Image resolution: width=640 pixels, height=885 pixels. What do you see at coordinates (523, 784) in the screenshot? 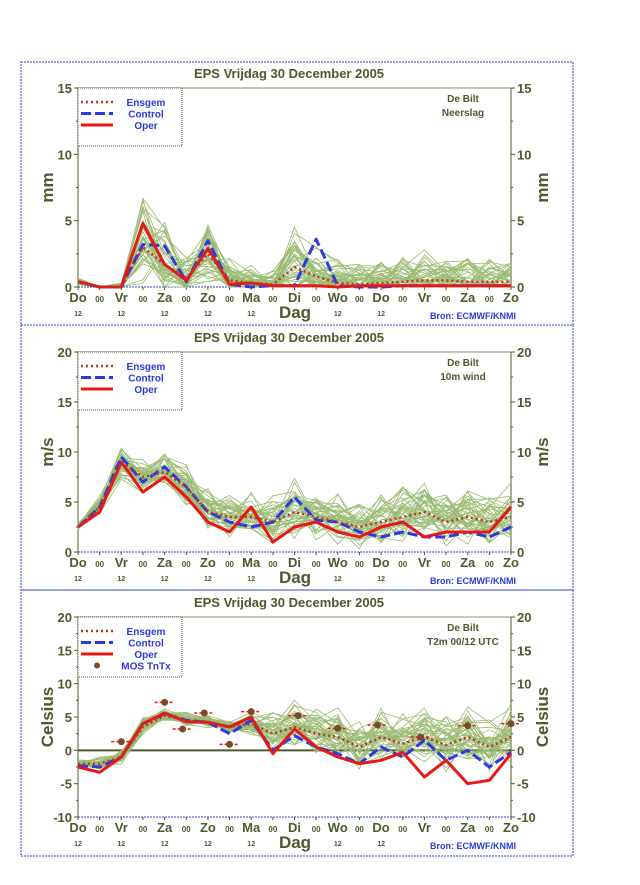
I see `y-tick-label-right: -5` at bounding box center [523, 784].